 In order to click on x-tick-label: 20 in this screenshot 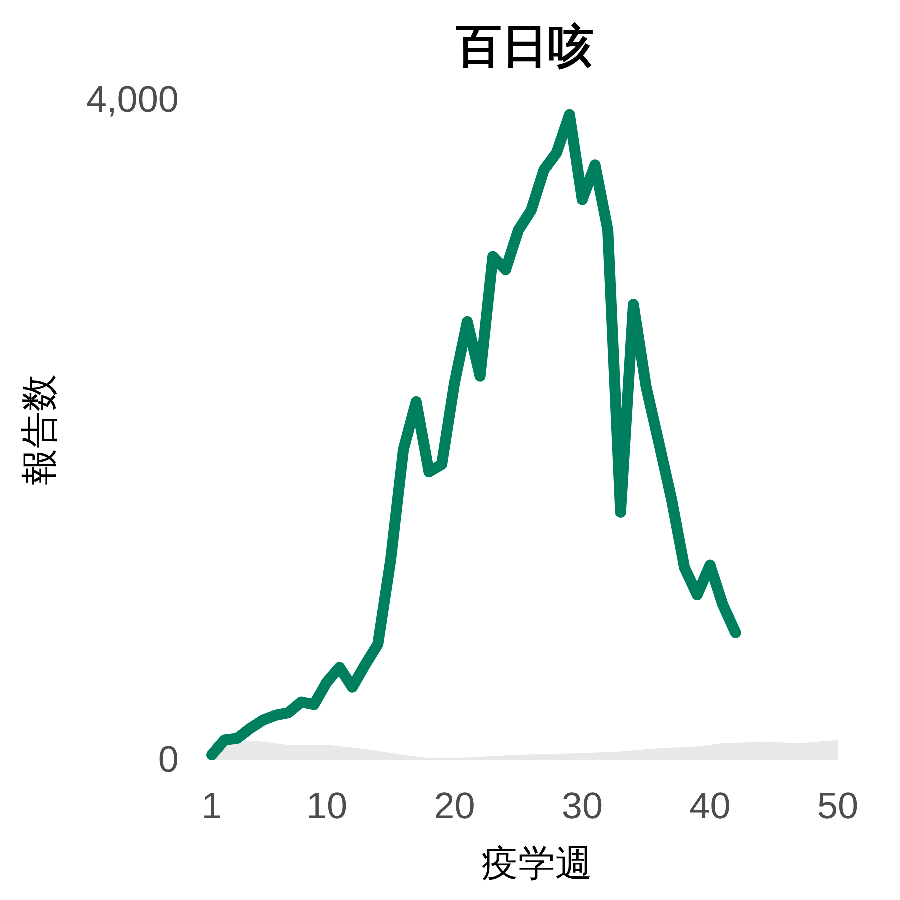, I will do `click(455, 805)`.